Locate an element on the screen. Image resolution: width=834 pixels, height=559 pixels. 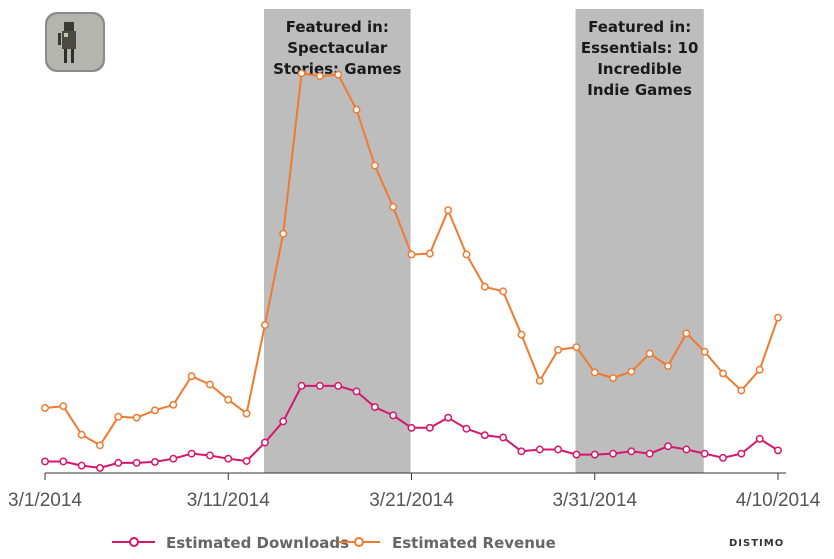
x-tick-label: 3/11/2014 is located at coordinates (229, 500).